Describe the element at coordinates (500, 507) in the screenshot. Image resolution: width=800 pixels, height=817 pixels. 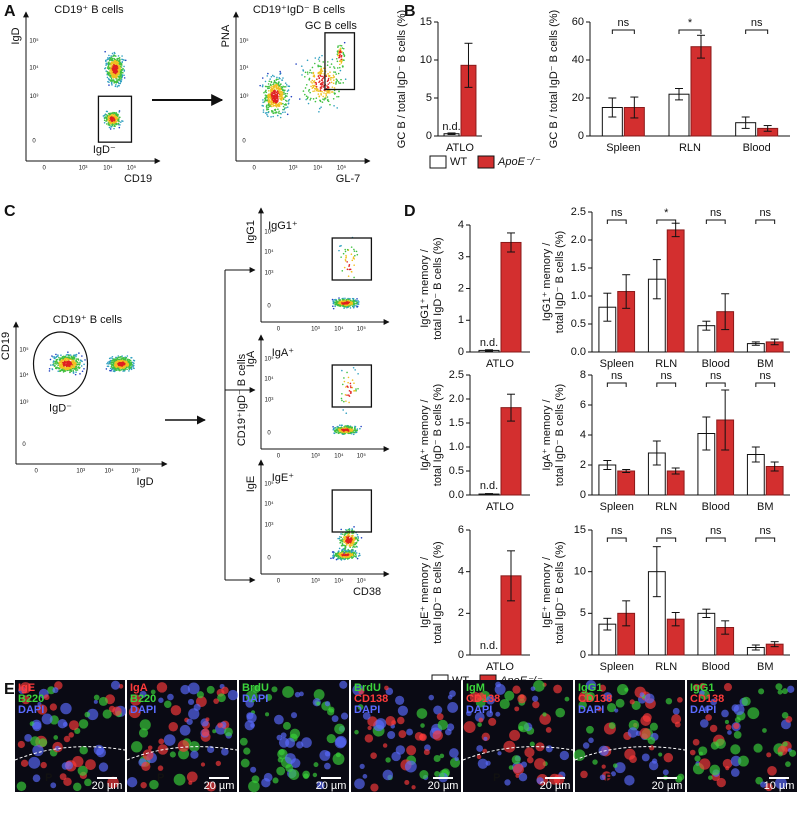
I see `x-tick-label: ATLO` at that location.